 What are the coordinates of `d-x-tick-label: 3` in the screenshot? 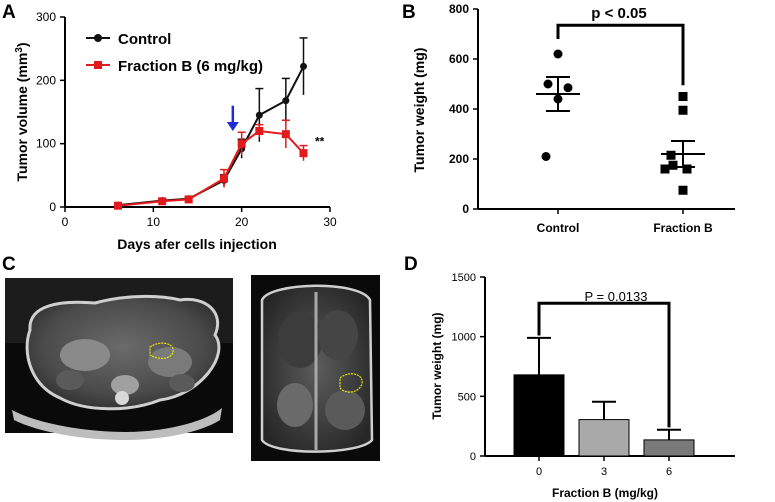 It's located at (604, 472).